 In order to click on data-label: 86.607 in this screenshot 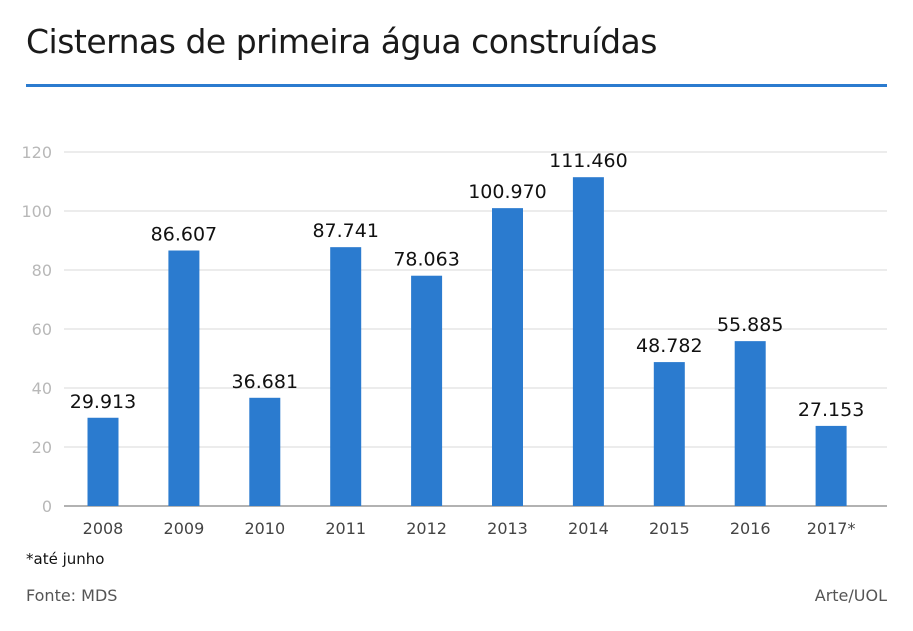, I will do `click(184, 235)`.